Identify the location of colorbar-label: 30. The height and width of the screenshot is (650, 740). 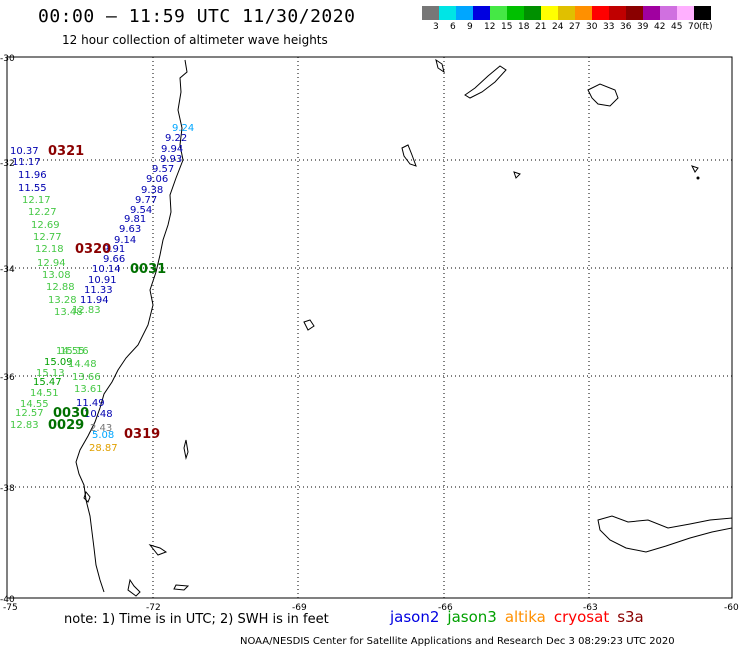
(592, 27).